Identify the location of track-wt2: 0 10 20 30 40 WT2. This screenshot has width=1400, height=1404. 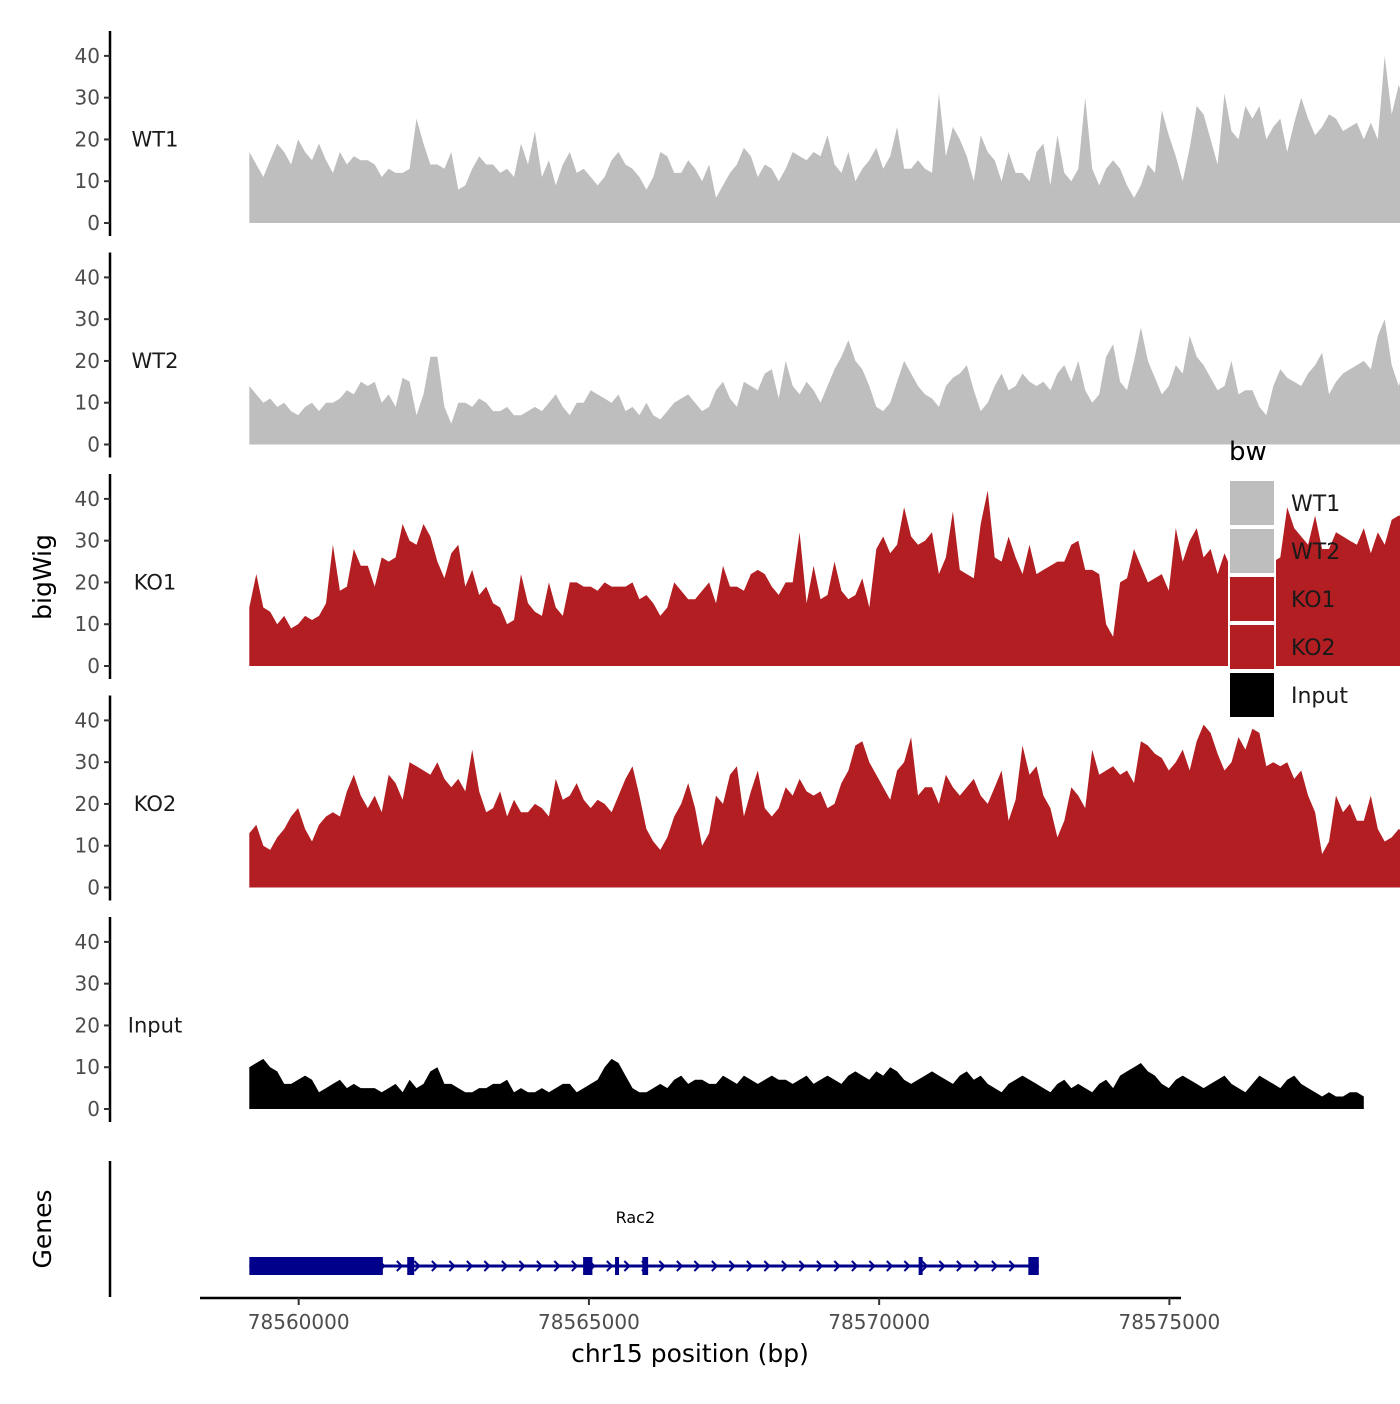
(737, 355).